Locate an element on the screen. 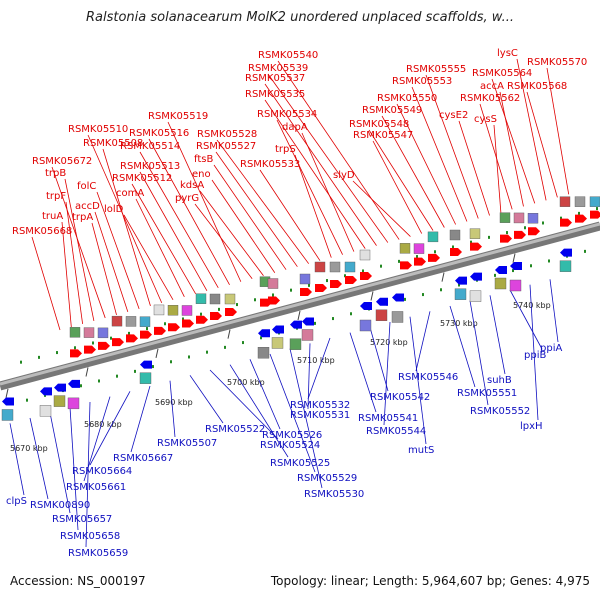 This screenshot has height=600, width=600. kbp-tick-label: 5740 kbp is located at coordinates (532, 305).